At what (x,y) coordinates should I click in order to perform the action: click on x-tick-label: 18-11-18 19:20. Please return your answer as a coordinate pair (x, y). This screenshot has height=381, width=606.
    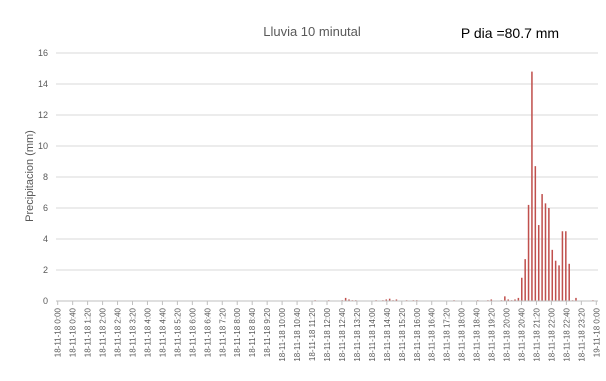
    Looking at the image, I should click on (492, 334).